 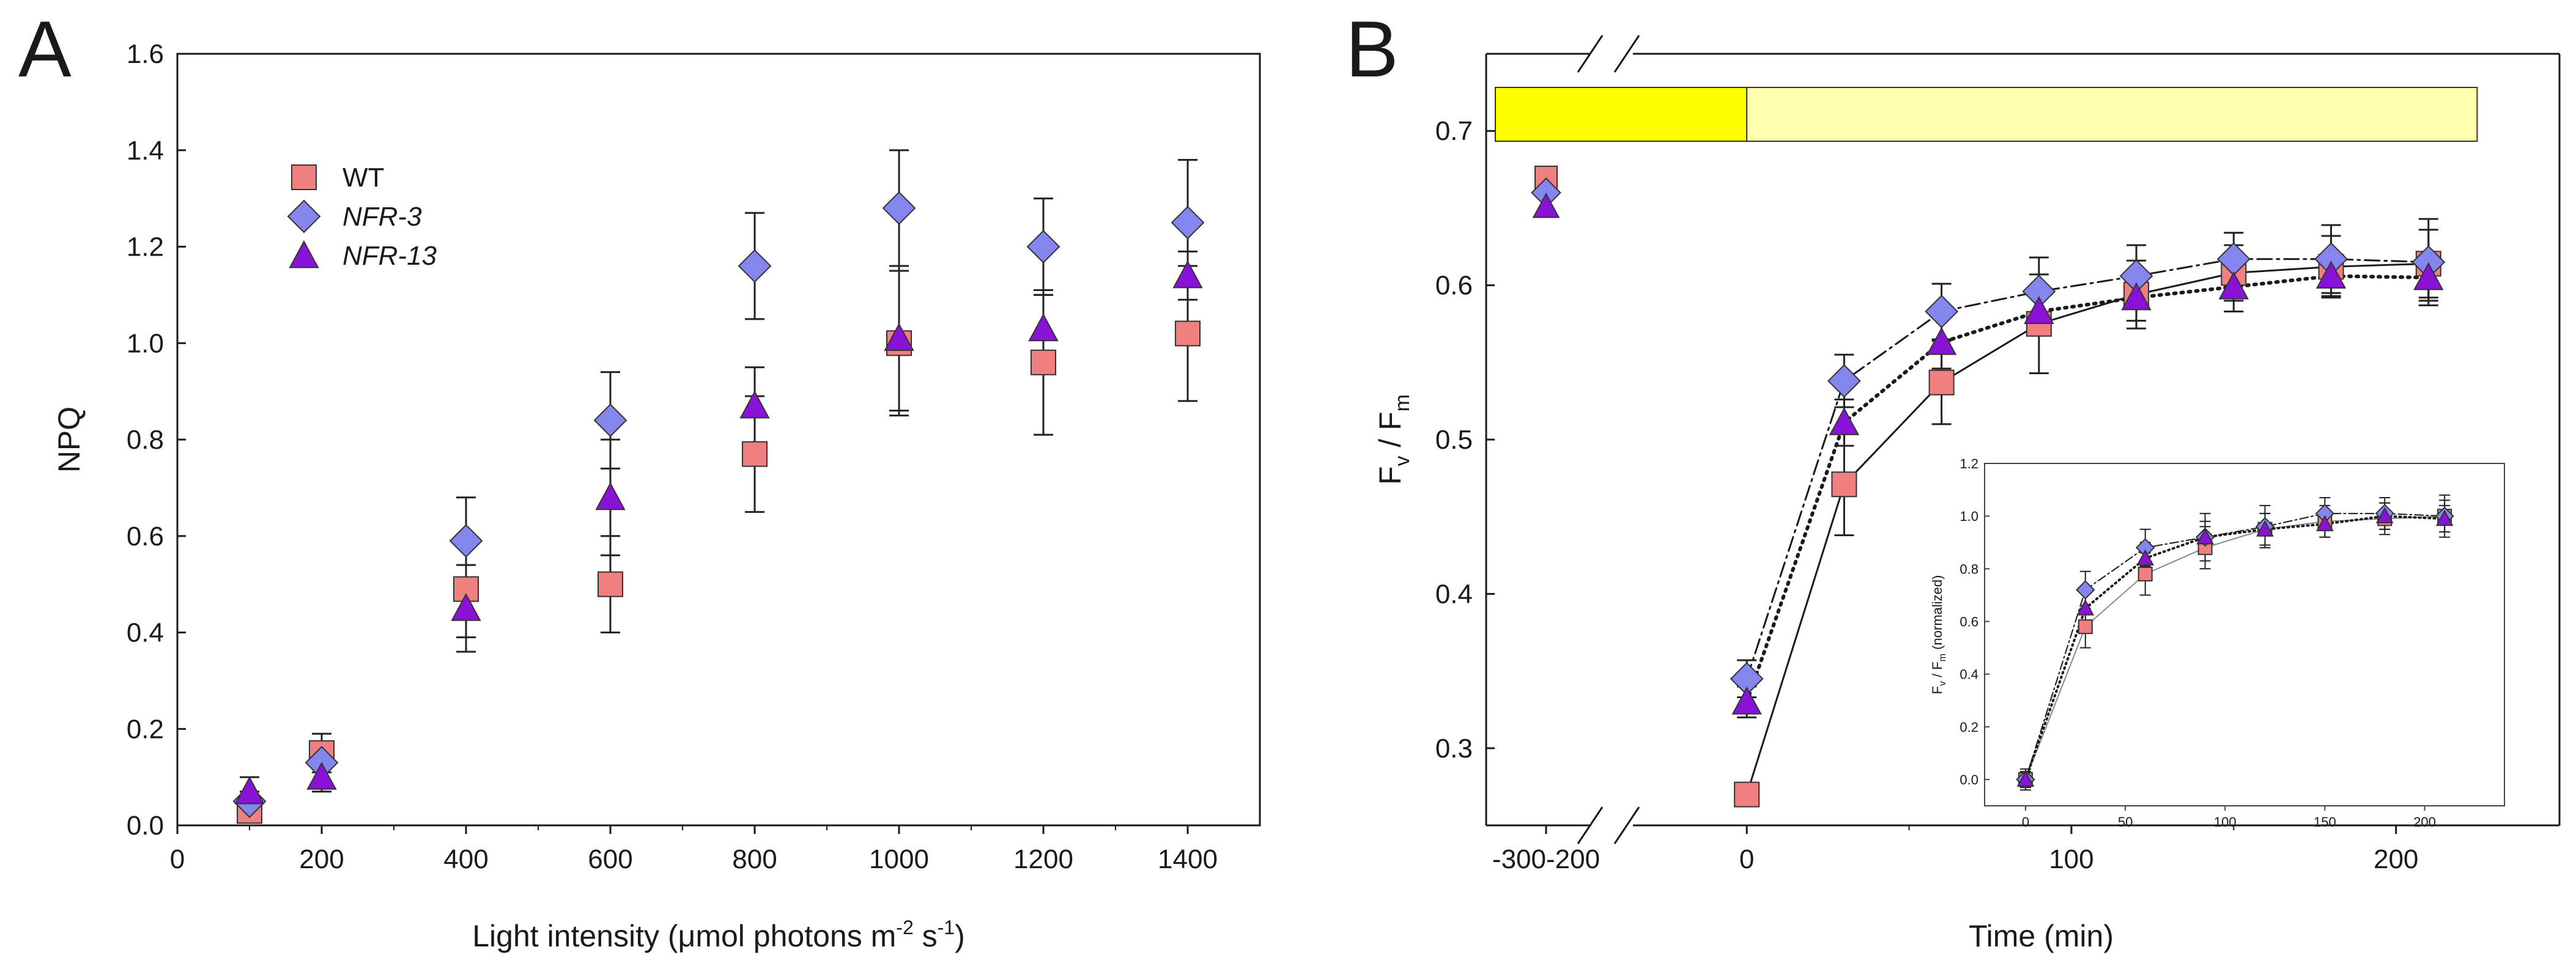 I want to click on x-axis-label-part-a: mol photons m, so click(x=795, y=936).